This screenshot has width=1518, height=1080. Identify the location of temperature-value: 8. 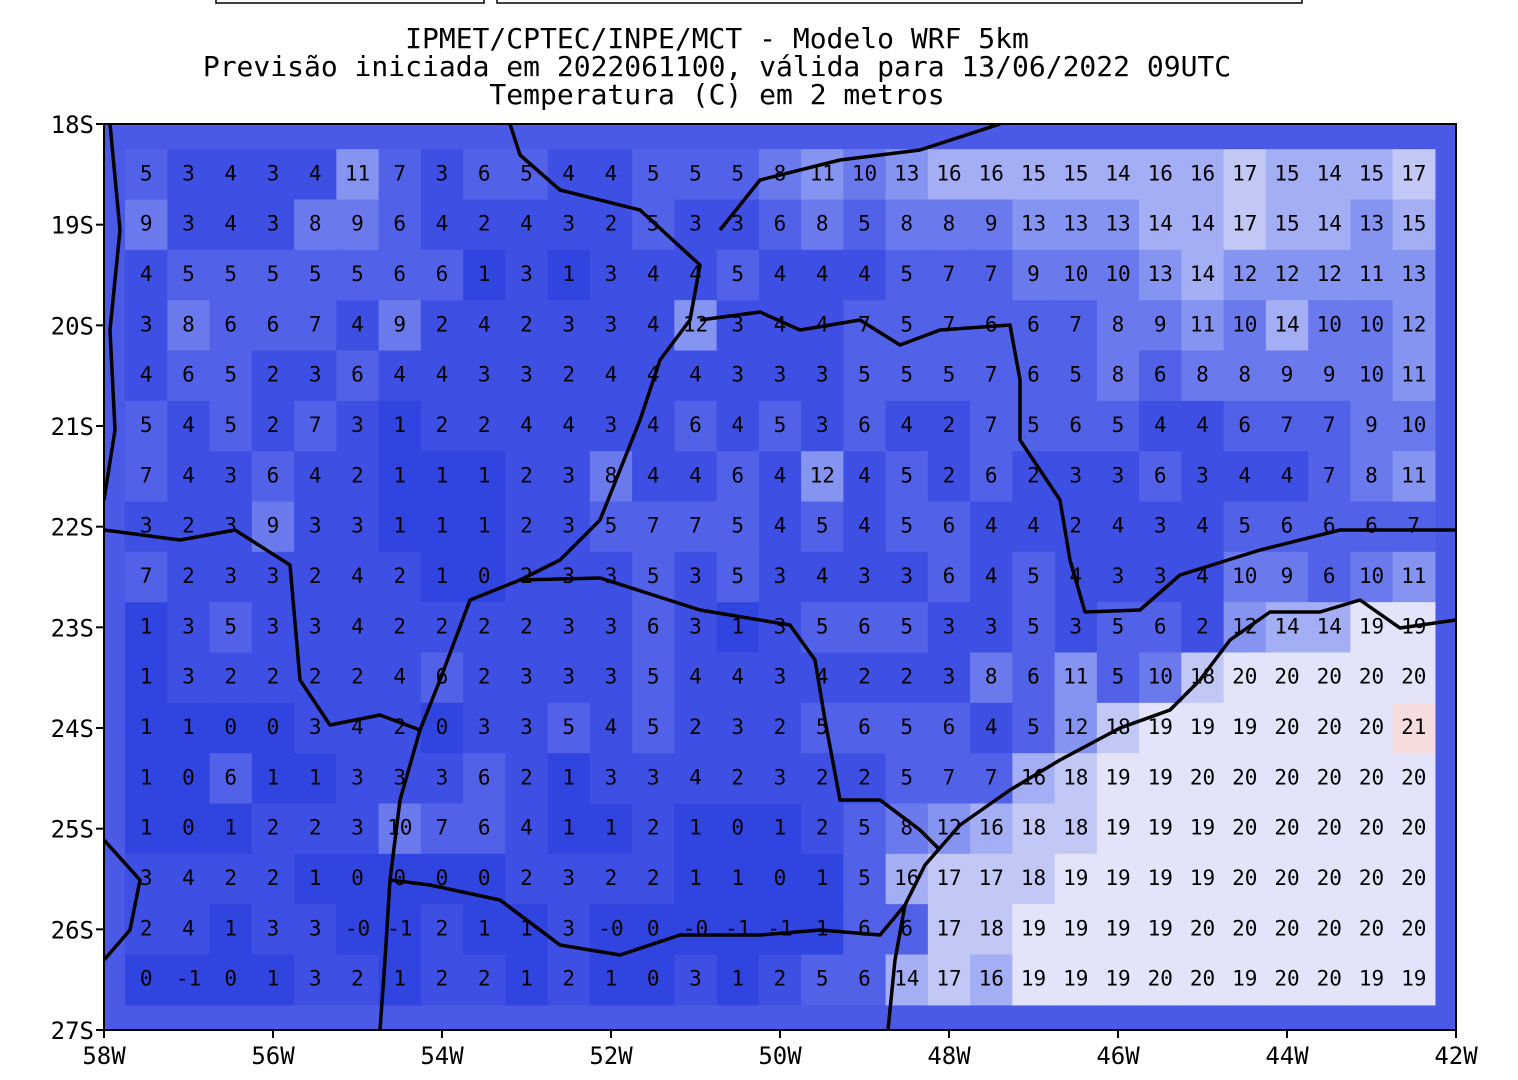
(906, 224).